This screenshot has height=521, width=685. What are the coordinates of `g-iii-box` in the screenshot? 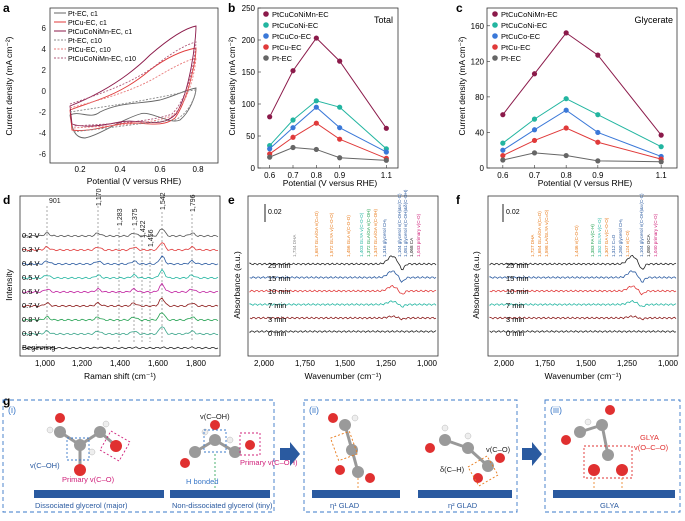 It's located at (608, 462).